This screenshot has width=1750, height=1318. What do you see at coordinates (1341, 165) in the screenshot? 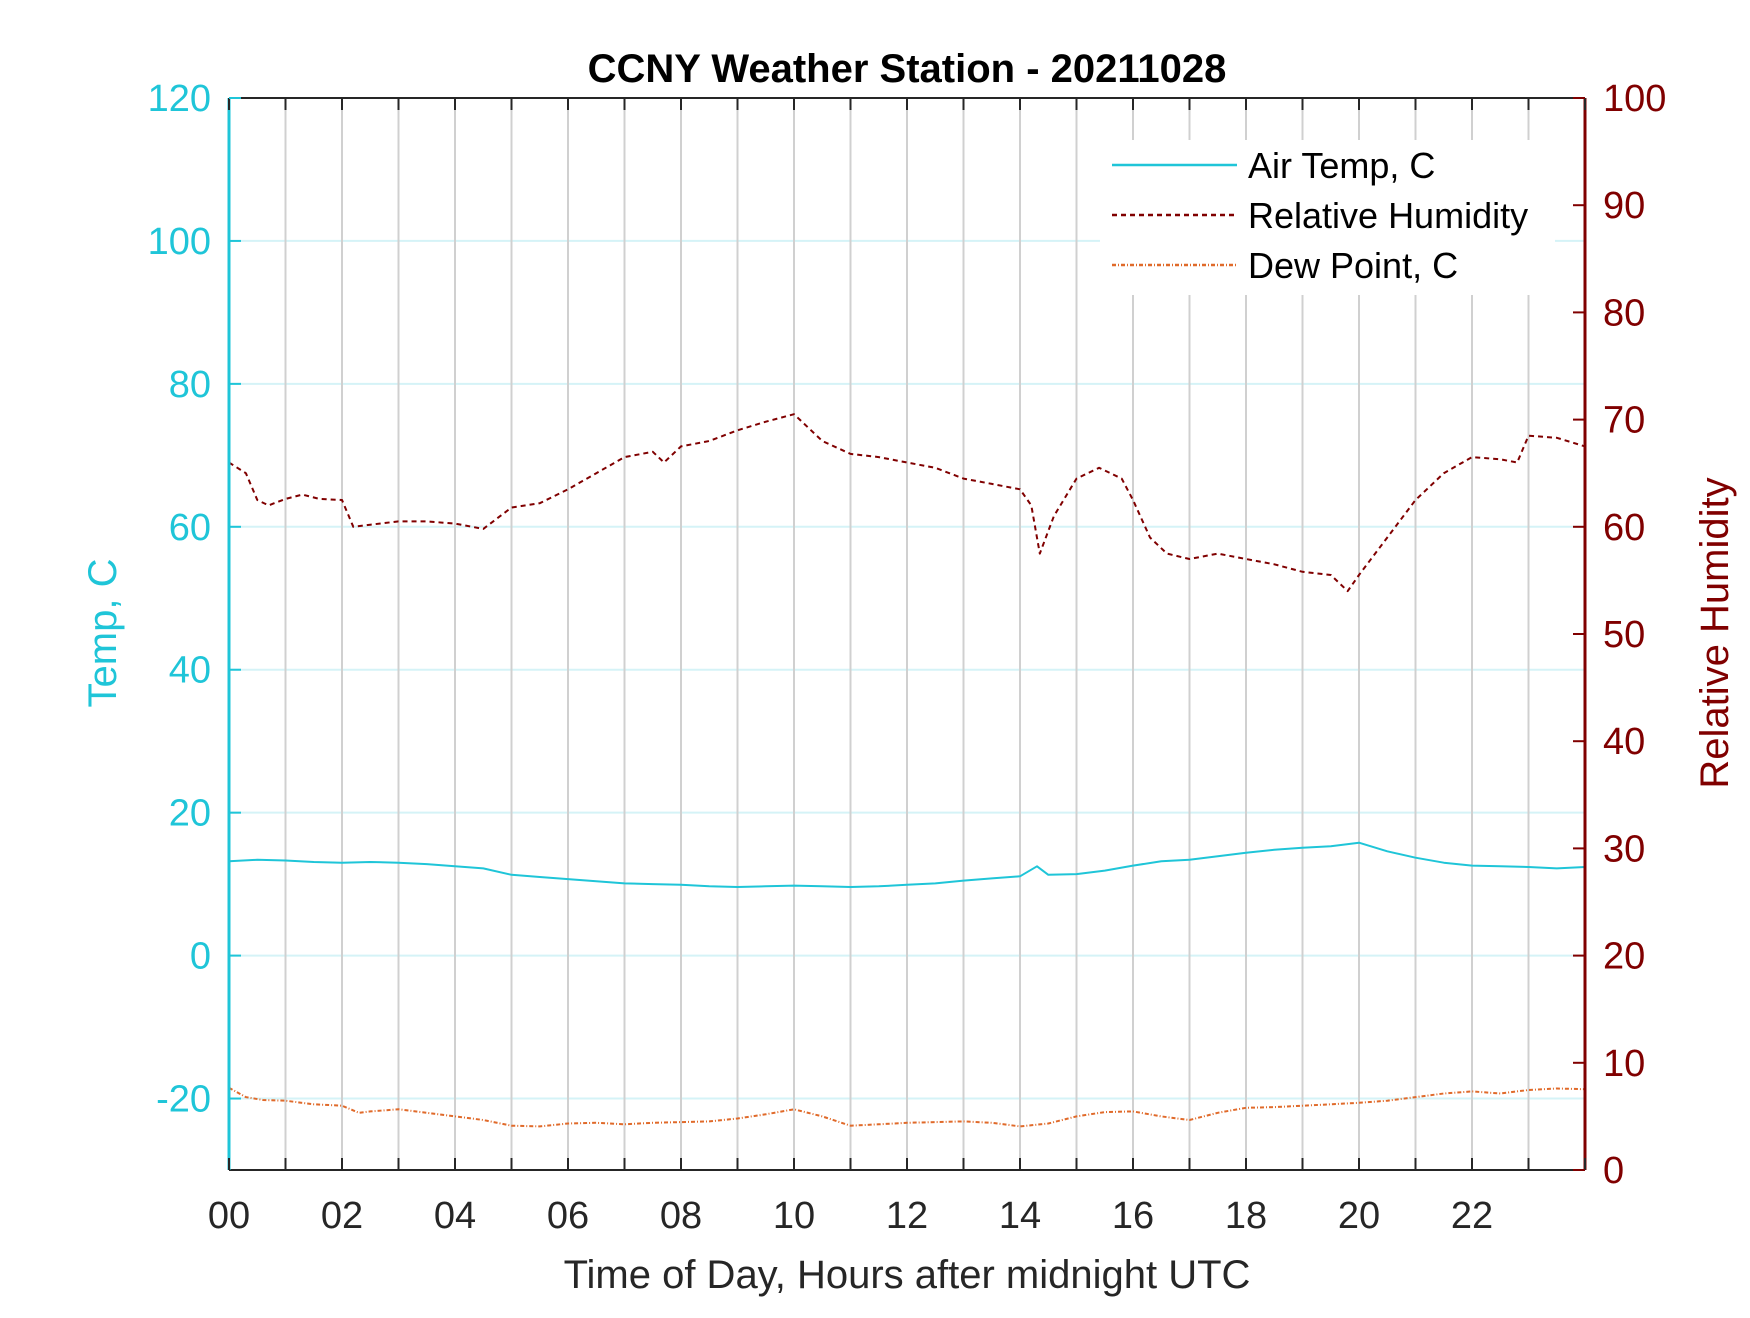
I see `legend-entry-label: Air Temp, C` at bounding box center [1341, 165].